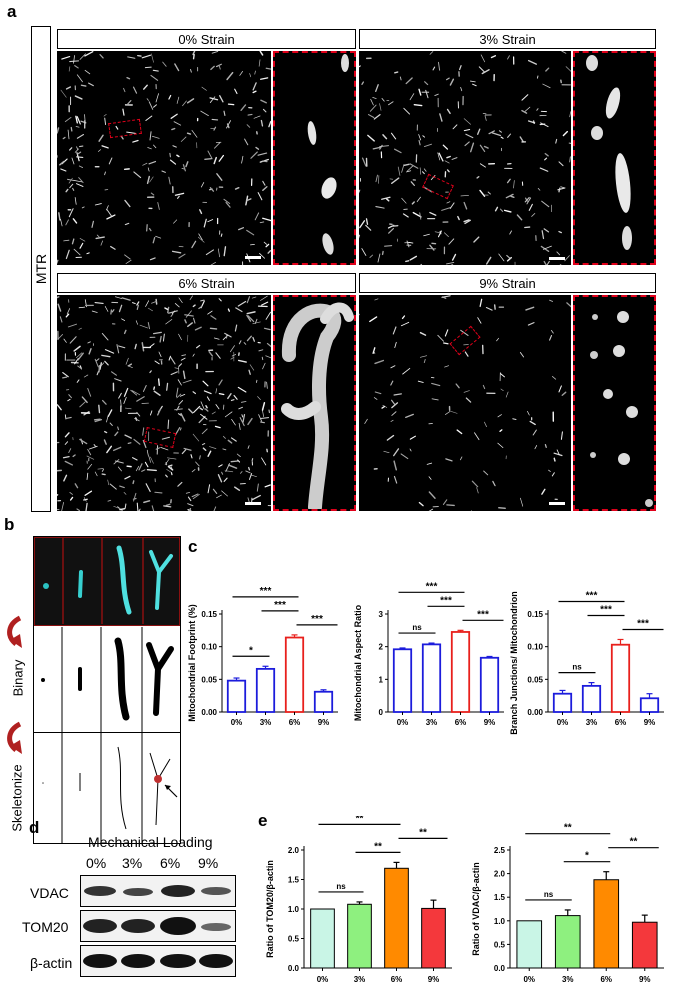 The width and height of the screenshot is (677, 1000). What do you see at coordinates (208, 863) in the screenshot?
I see `lane-9: 9%` at bounding box center [208, 863].